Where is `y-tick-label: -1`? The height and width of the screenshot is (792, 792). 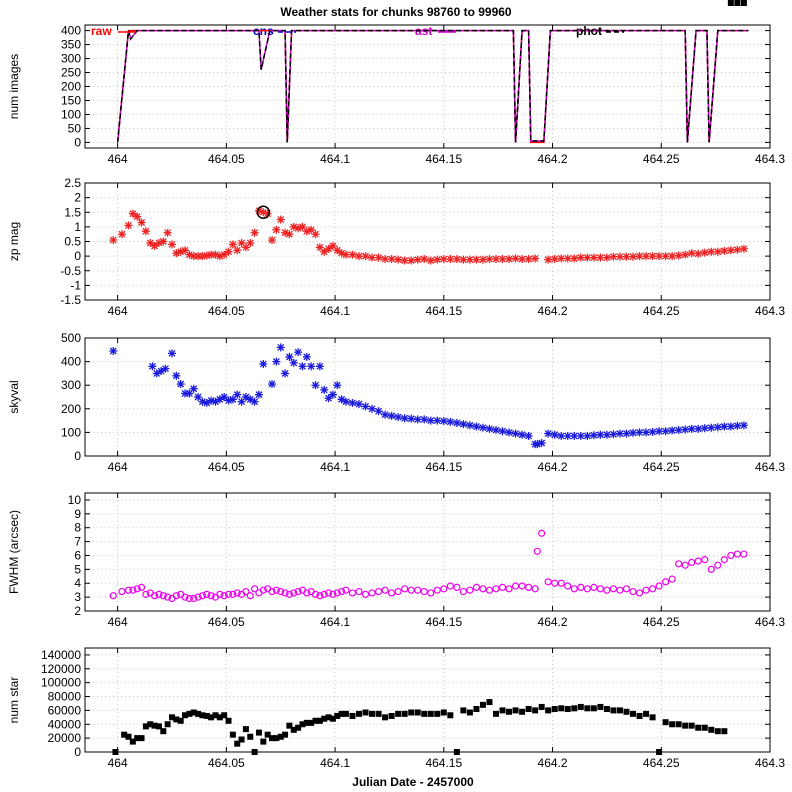
y-tick-label: -1 is located at coordinates (75, 285).